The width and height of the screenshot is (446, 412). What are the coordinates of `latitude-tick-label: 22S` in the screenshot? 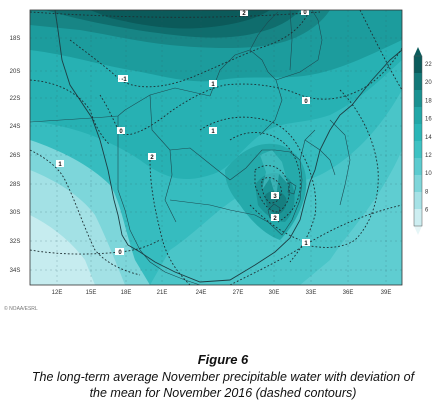 It's located at (15, 99).